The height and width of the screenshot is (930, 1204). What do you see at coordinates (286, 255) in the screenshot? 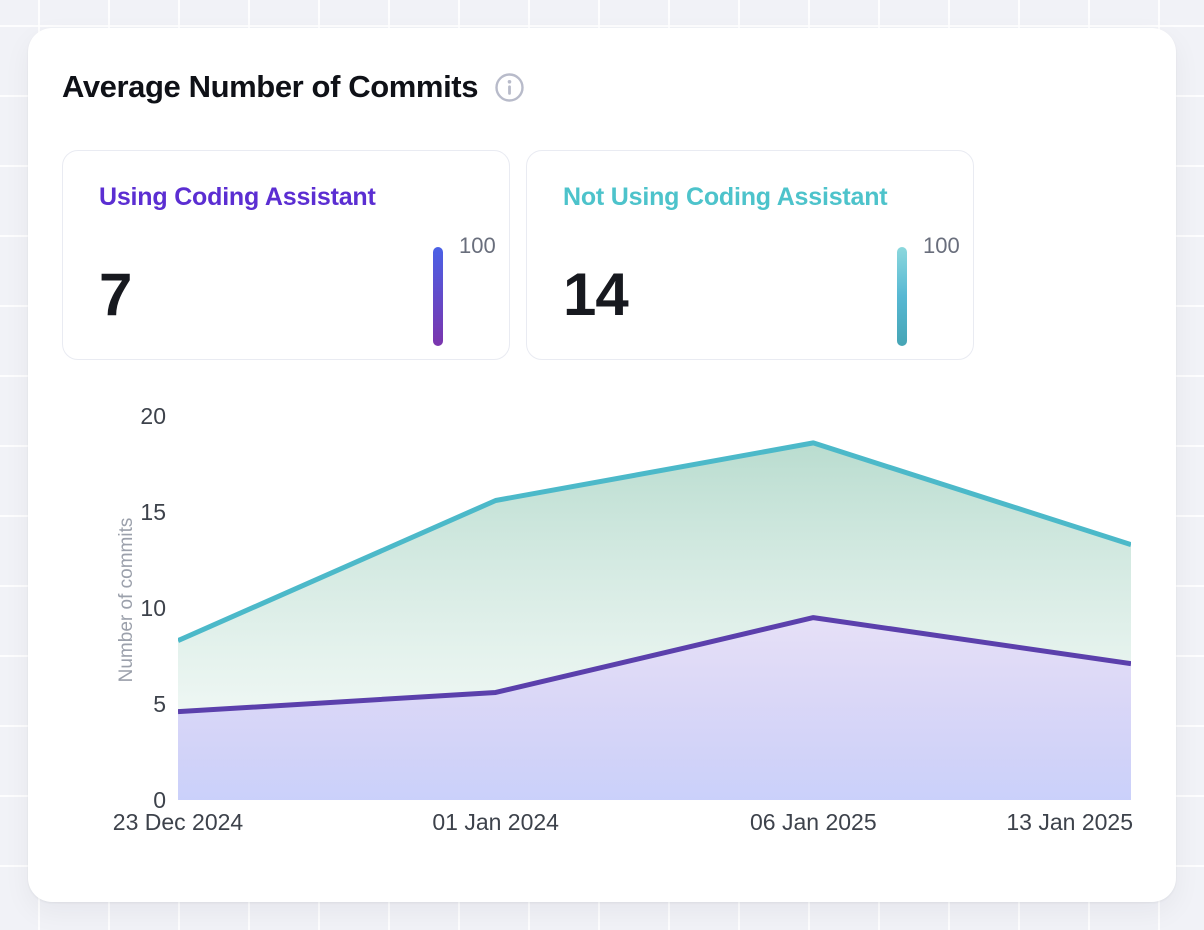
I see `stat-card-using-assistant: Using Coding Assistant 7 100` at bounding box center [286, 255].